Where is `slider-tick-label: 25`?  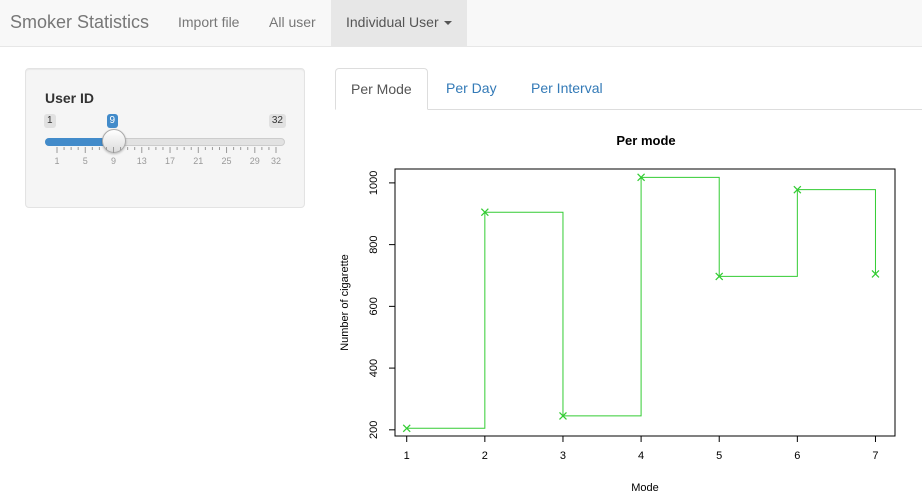 slider-tick-label: 25 is located at coordinates (227, 161).